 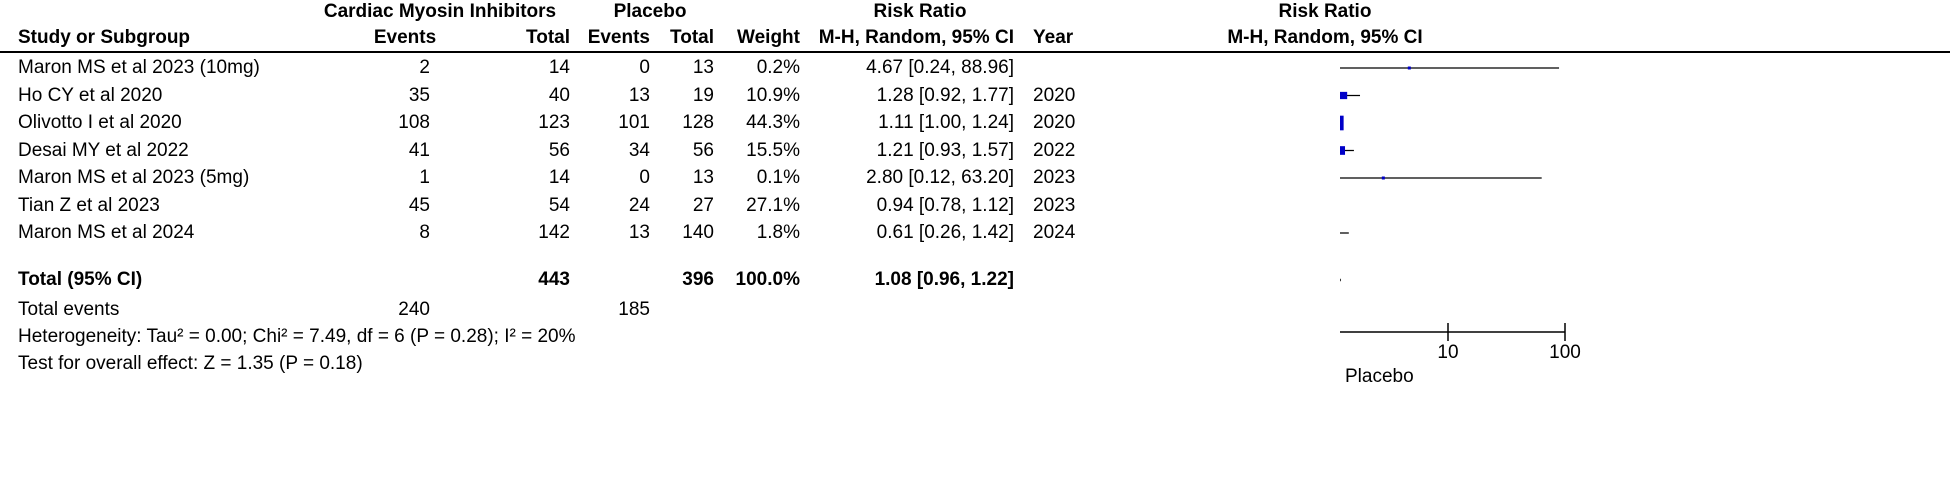 I want to click on study-weight: 0.1%, so click(x=778, y=177).